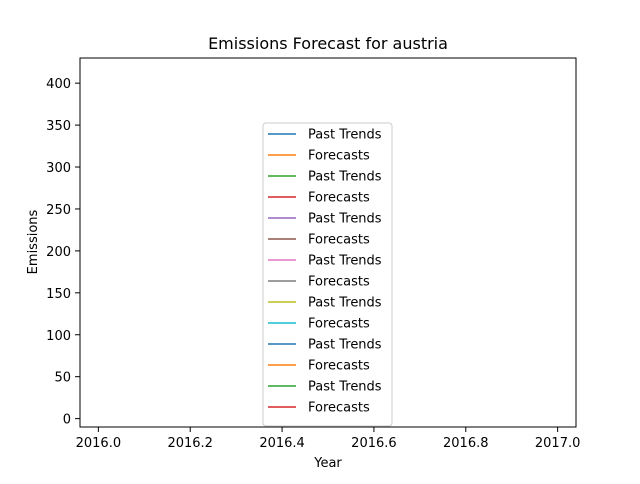 The width and height of the screenshot is (640, 484). I want to click on chart-title: Emissions Forecast for austria, so click(328, 43).